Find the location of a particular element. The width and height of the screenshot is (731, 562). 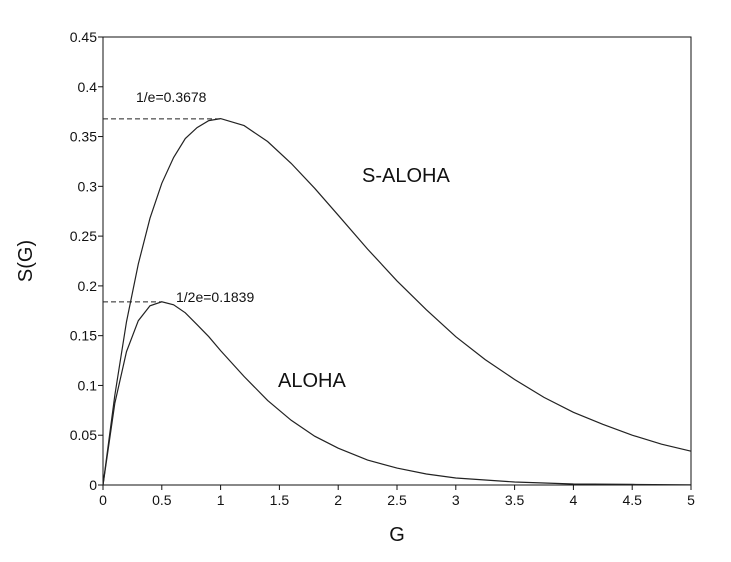

y-tick-label: 0.15 is located at coordinates (83, 336).